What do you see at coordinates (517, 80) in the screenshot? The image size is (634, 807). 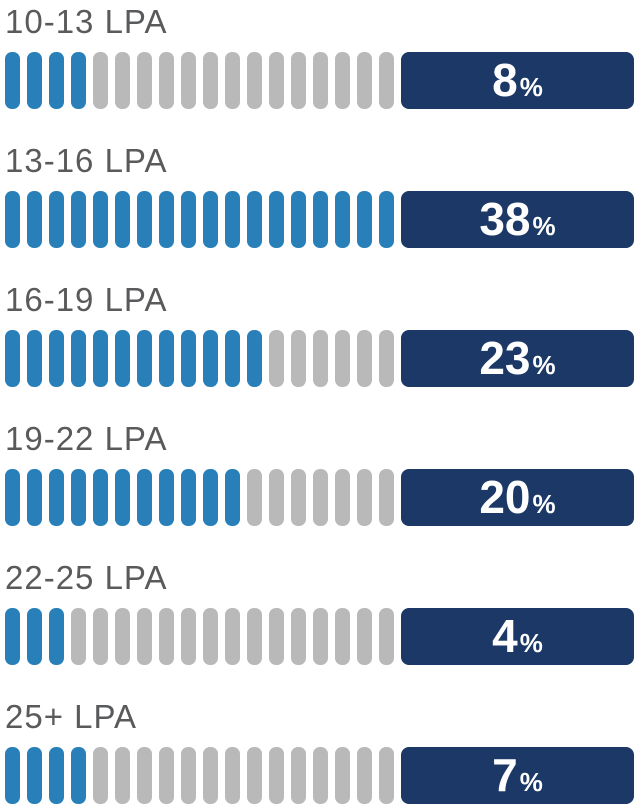 I see `value-badge: 8%` at bounding box center [517, 80].